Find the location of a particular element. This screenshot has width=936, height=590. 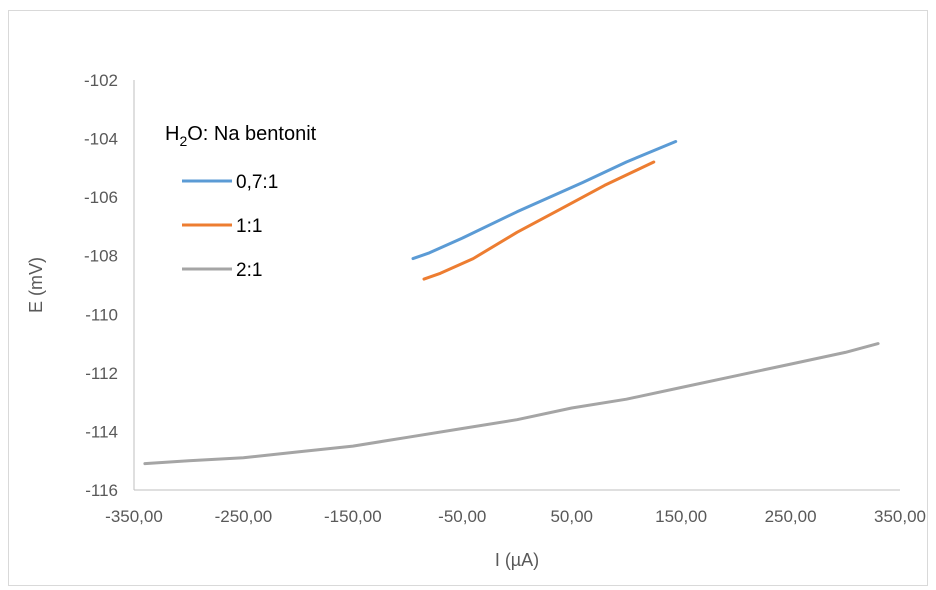

x-tick-label: 250,00 is located at coordinates (791, 516).